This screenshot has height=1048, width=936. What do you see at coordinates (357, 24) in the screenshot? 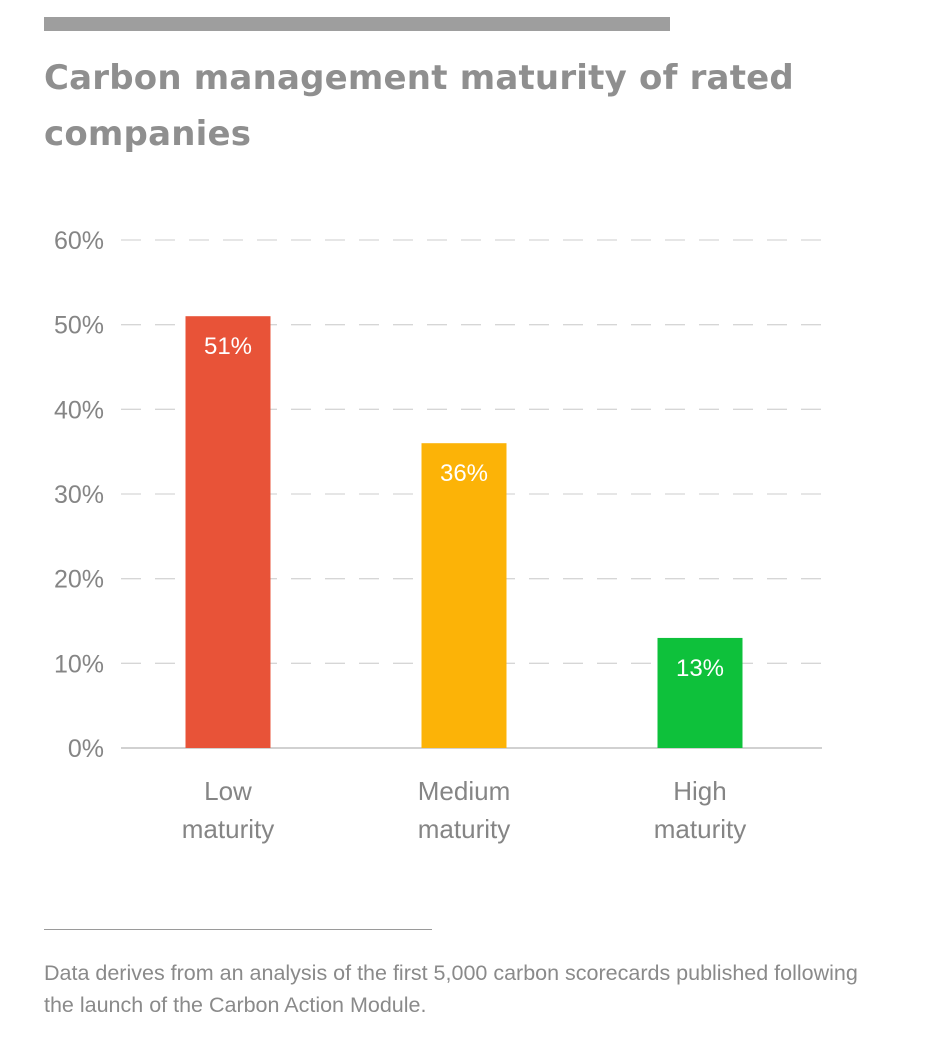
I see `top-accent-bar` at bounding box center [357, 24].